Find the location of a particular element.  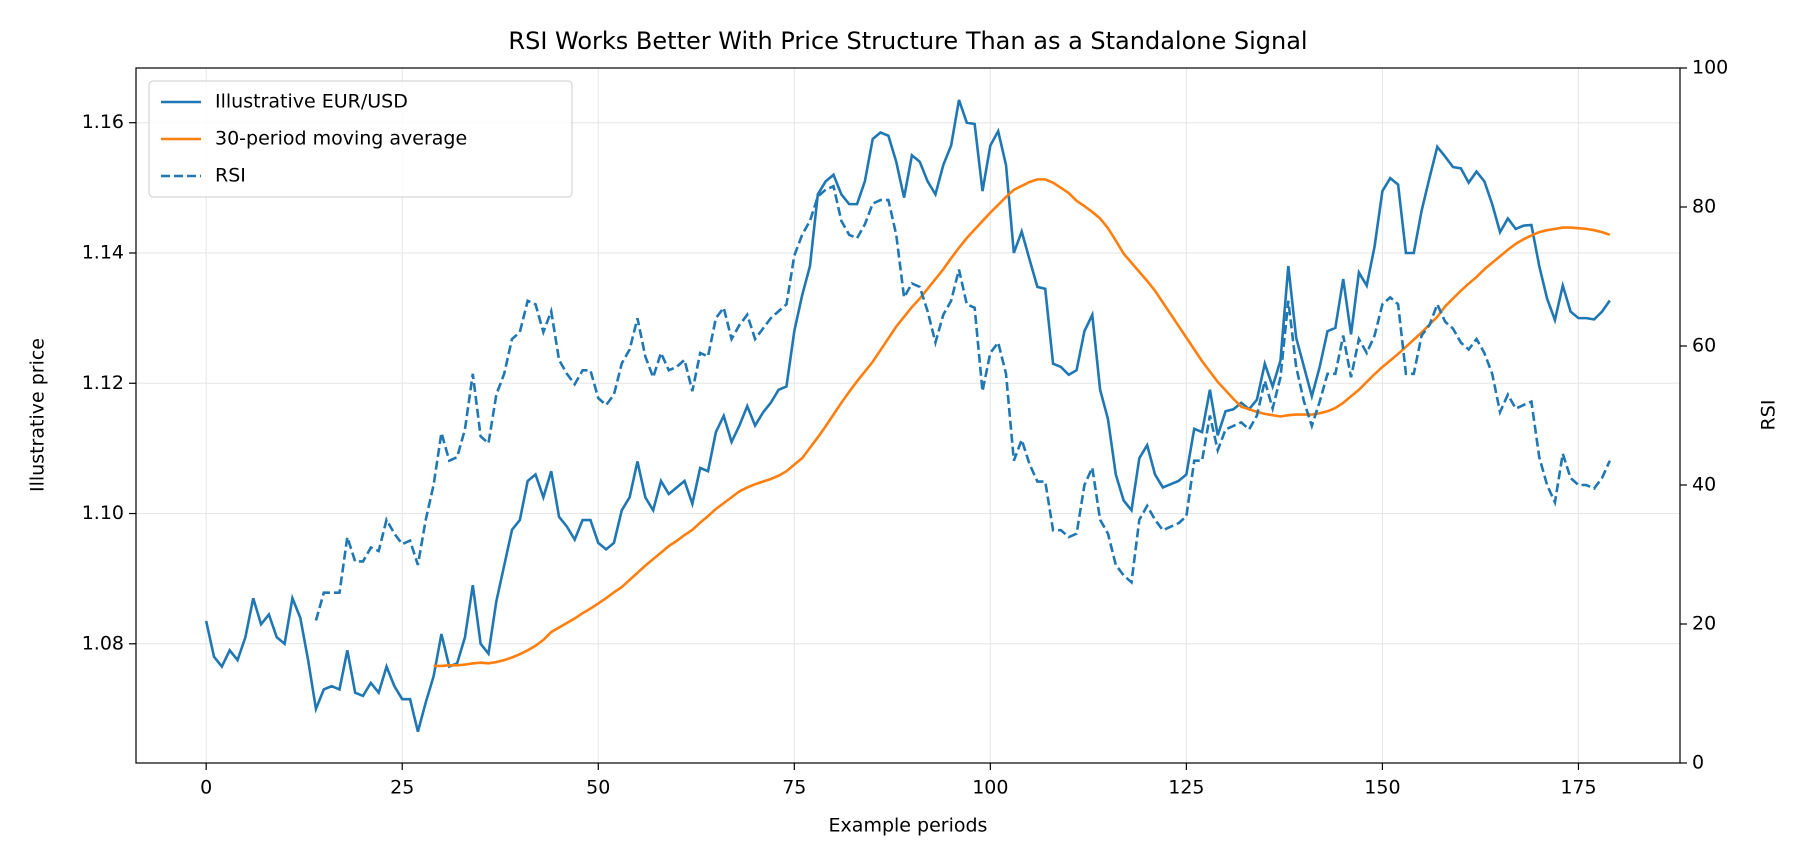

x-tick-label: 125 is located at coordinates (1186, 788).